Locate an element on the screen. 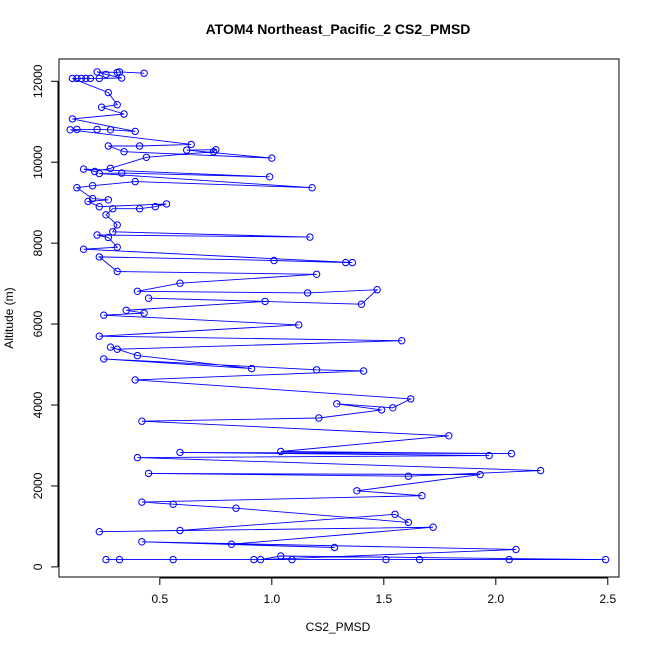 Image resolution: width=650 pixels, height=650 pixels. y-tick-label: 10000 is located at coordinates (38, 162).